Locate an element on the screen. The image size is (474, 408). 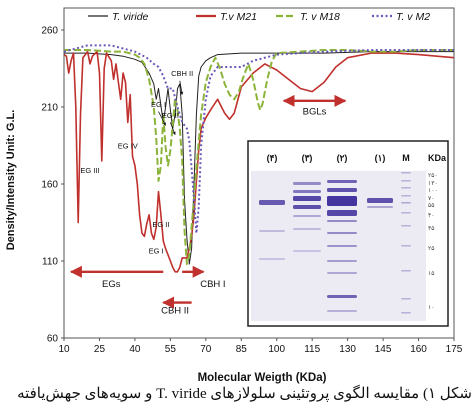
annotation-7: CBH II is located at coordinates (182, 73).